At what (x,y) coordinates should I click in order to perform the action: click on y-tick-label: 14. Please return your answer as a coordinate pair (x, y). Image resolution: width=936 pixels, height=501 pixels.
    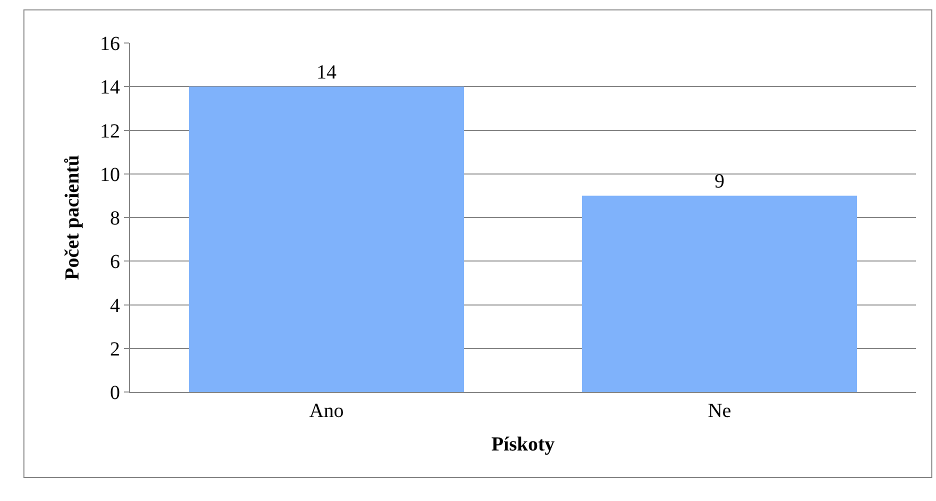
    Looking at the image, I should click on (110, 87).